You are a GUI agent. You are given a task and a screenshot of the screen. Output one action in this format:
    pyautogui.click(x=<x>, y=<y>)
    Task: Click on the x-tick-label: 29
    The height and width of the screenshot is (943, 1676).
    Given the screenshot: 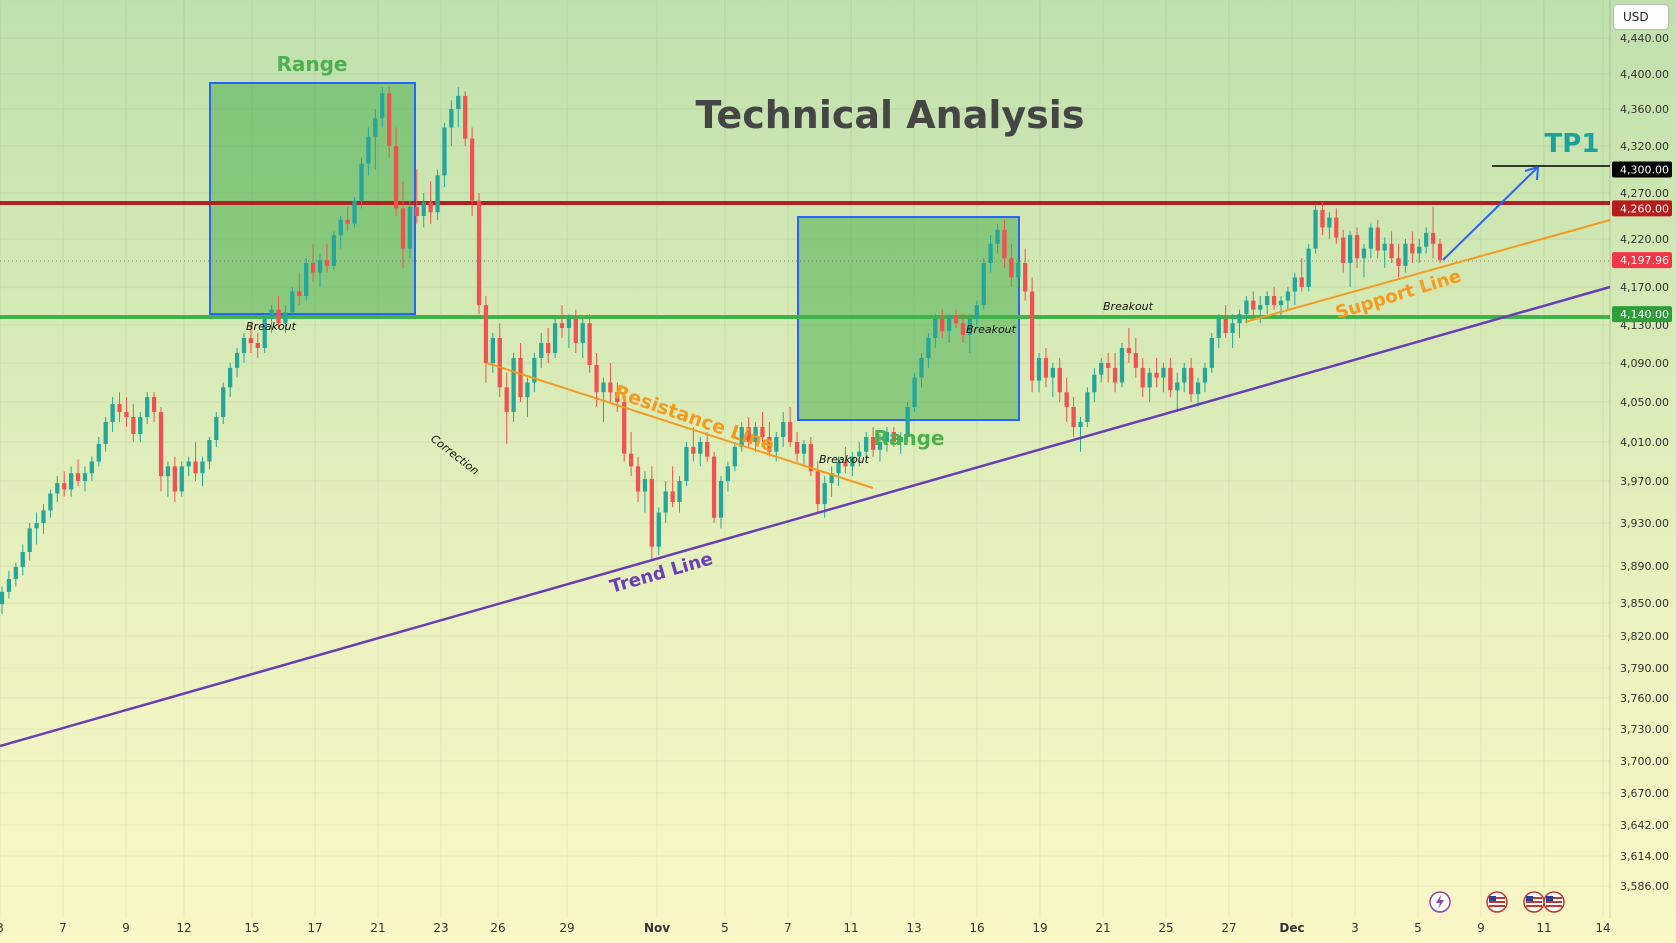 What is the action you would take?
    pyautogui.click(x=566, y=928)
    